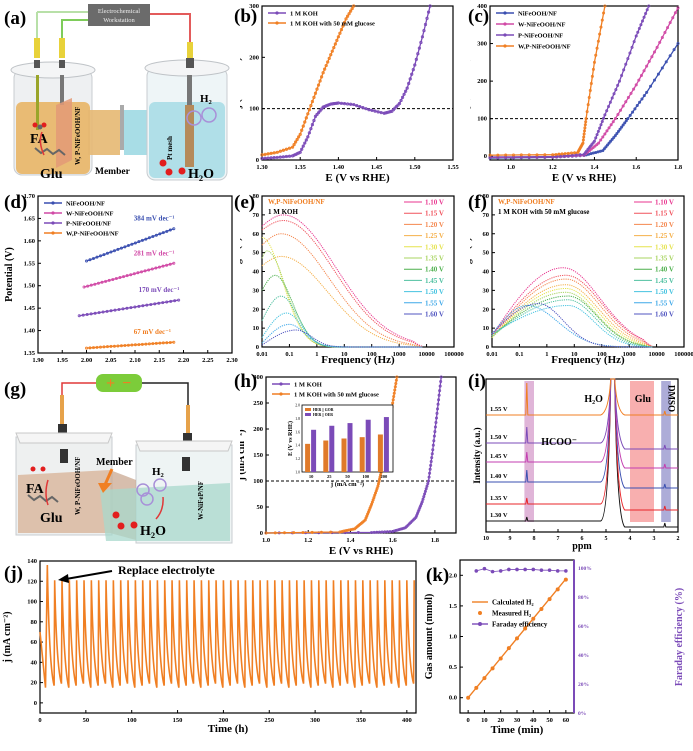 Image resolution: width=693 pixels, height=751 pixels. Describe the element at coordinates (301, 167) in the screenshot. I see `x-tick-label: 1.35` at that location.